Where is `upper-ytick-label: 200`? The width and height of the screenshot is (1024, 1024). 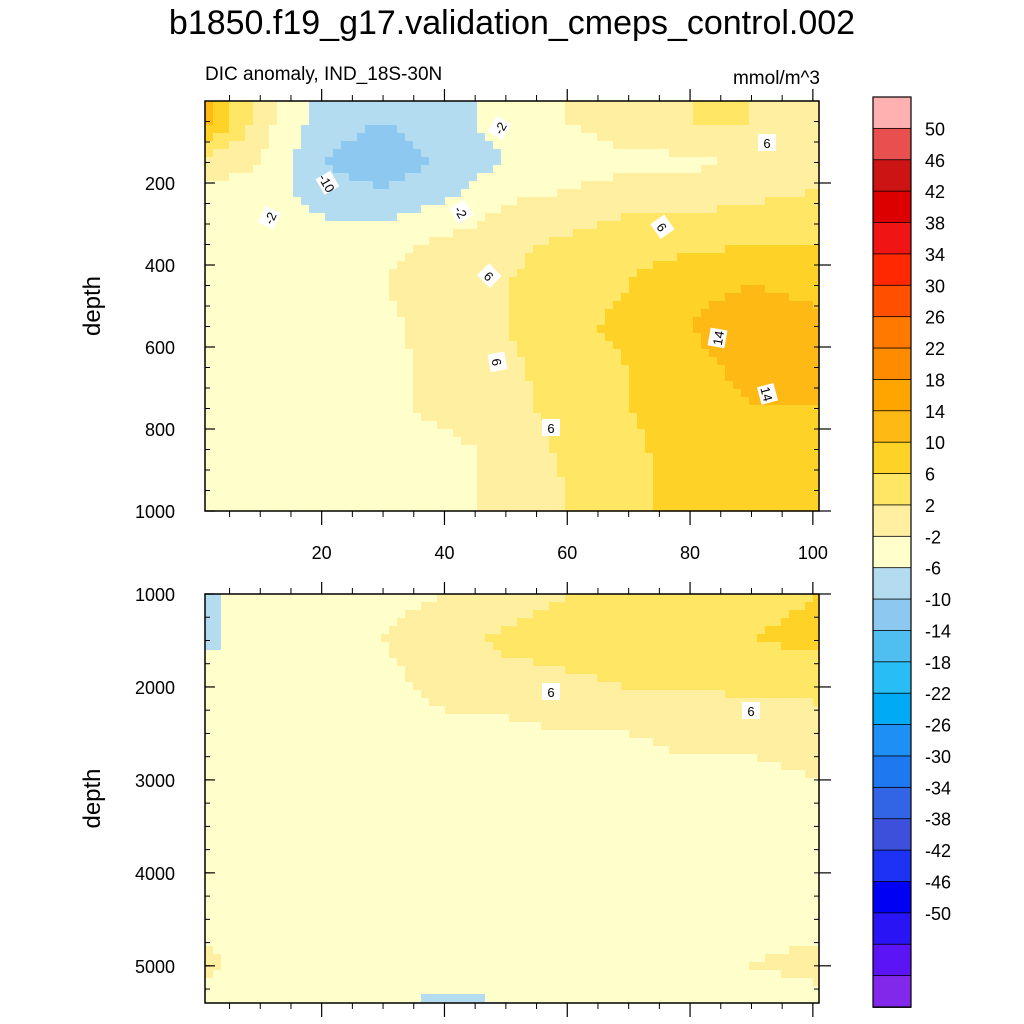 upper-ytick-label: 200 is located at coordinates (160, 184).